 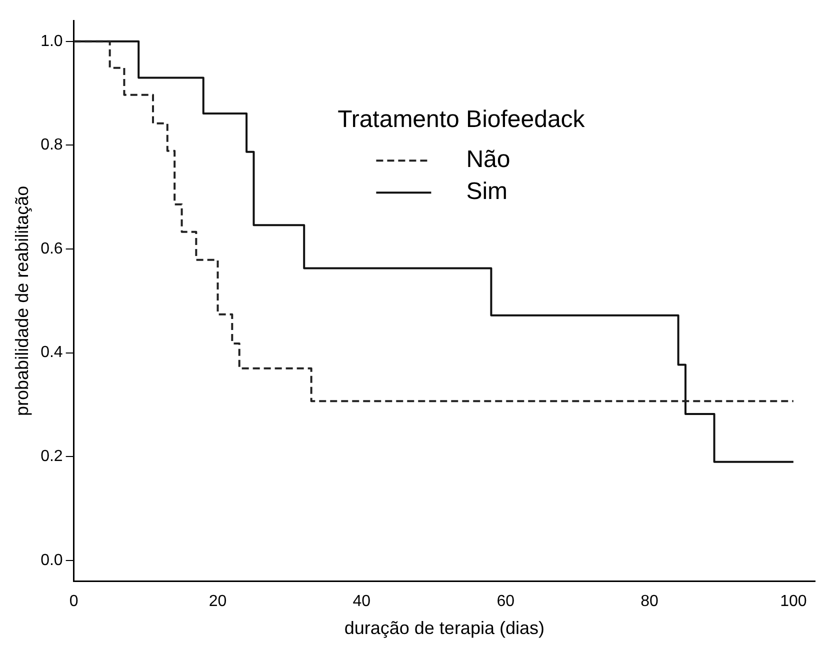 I want to click on legend-label: Não, so click(x=488, y=160).